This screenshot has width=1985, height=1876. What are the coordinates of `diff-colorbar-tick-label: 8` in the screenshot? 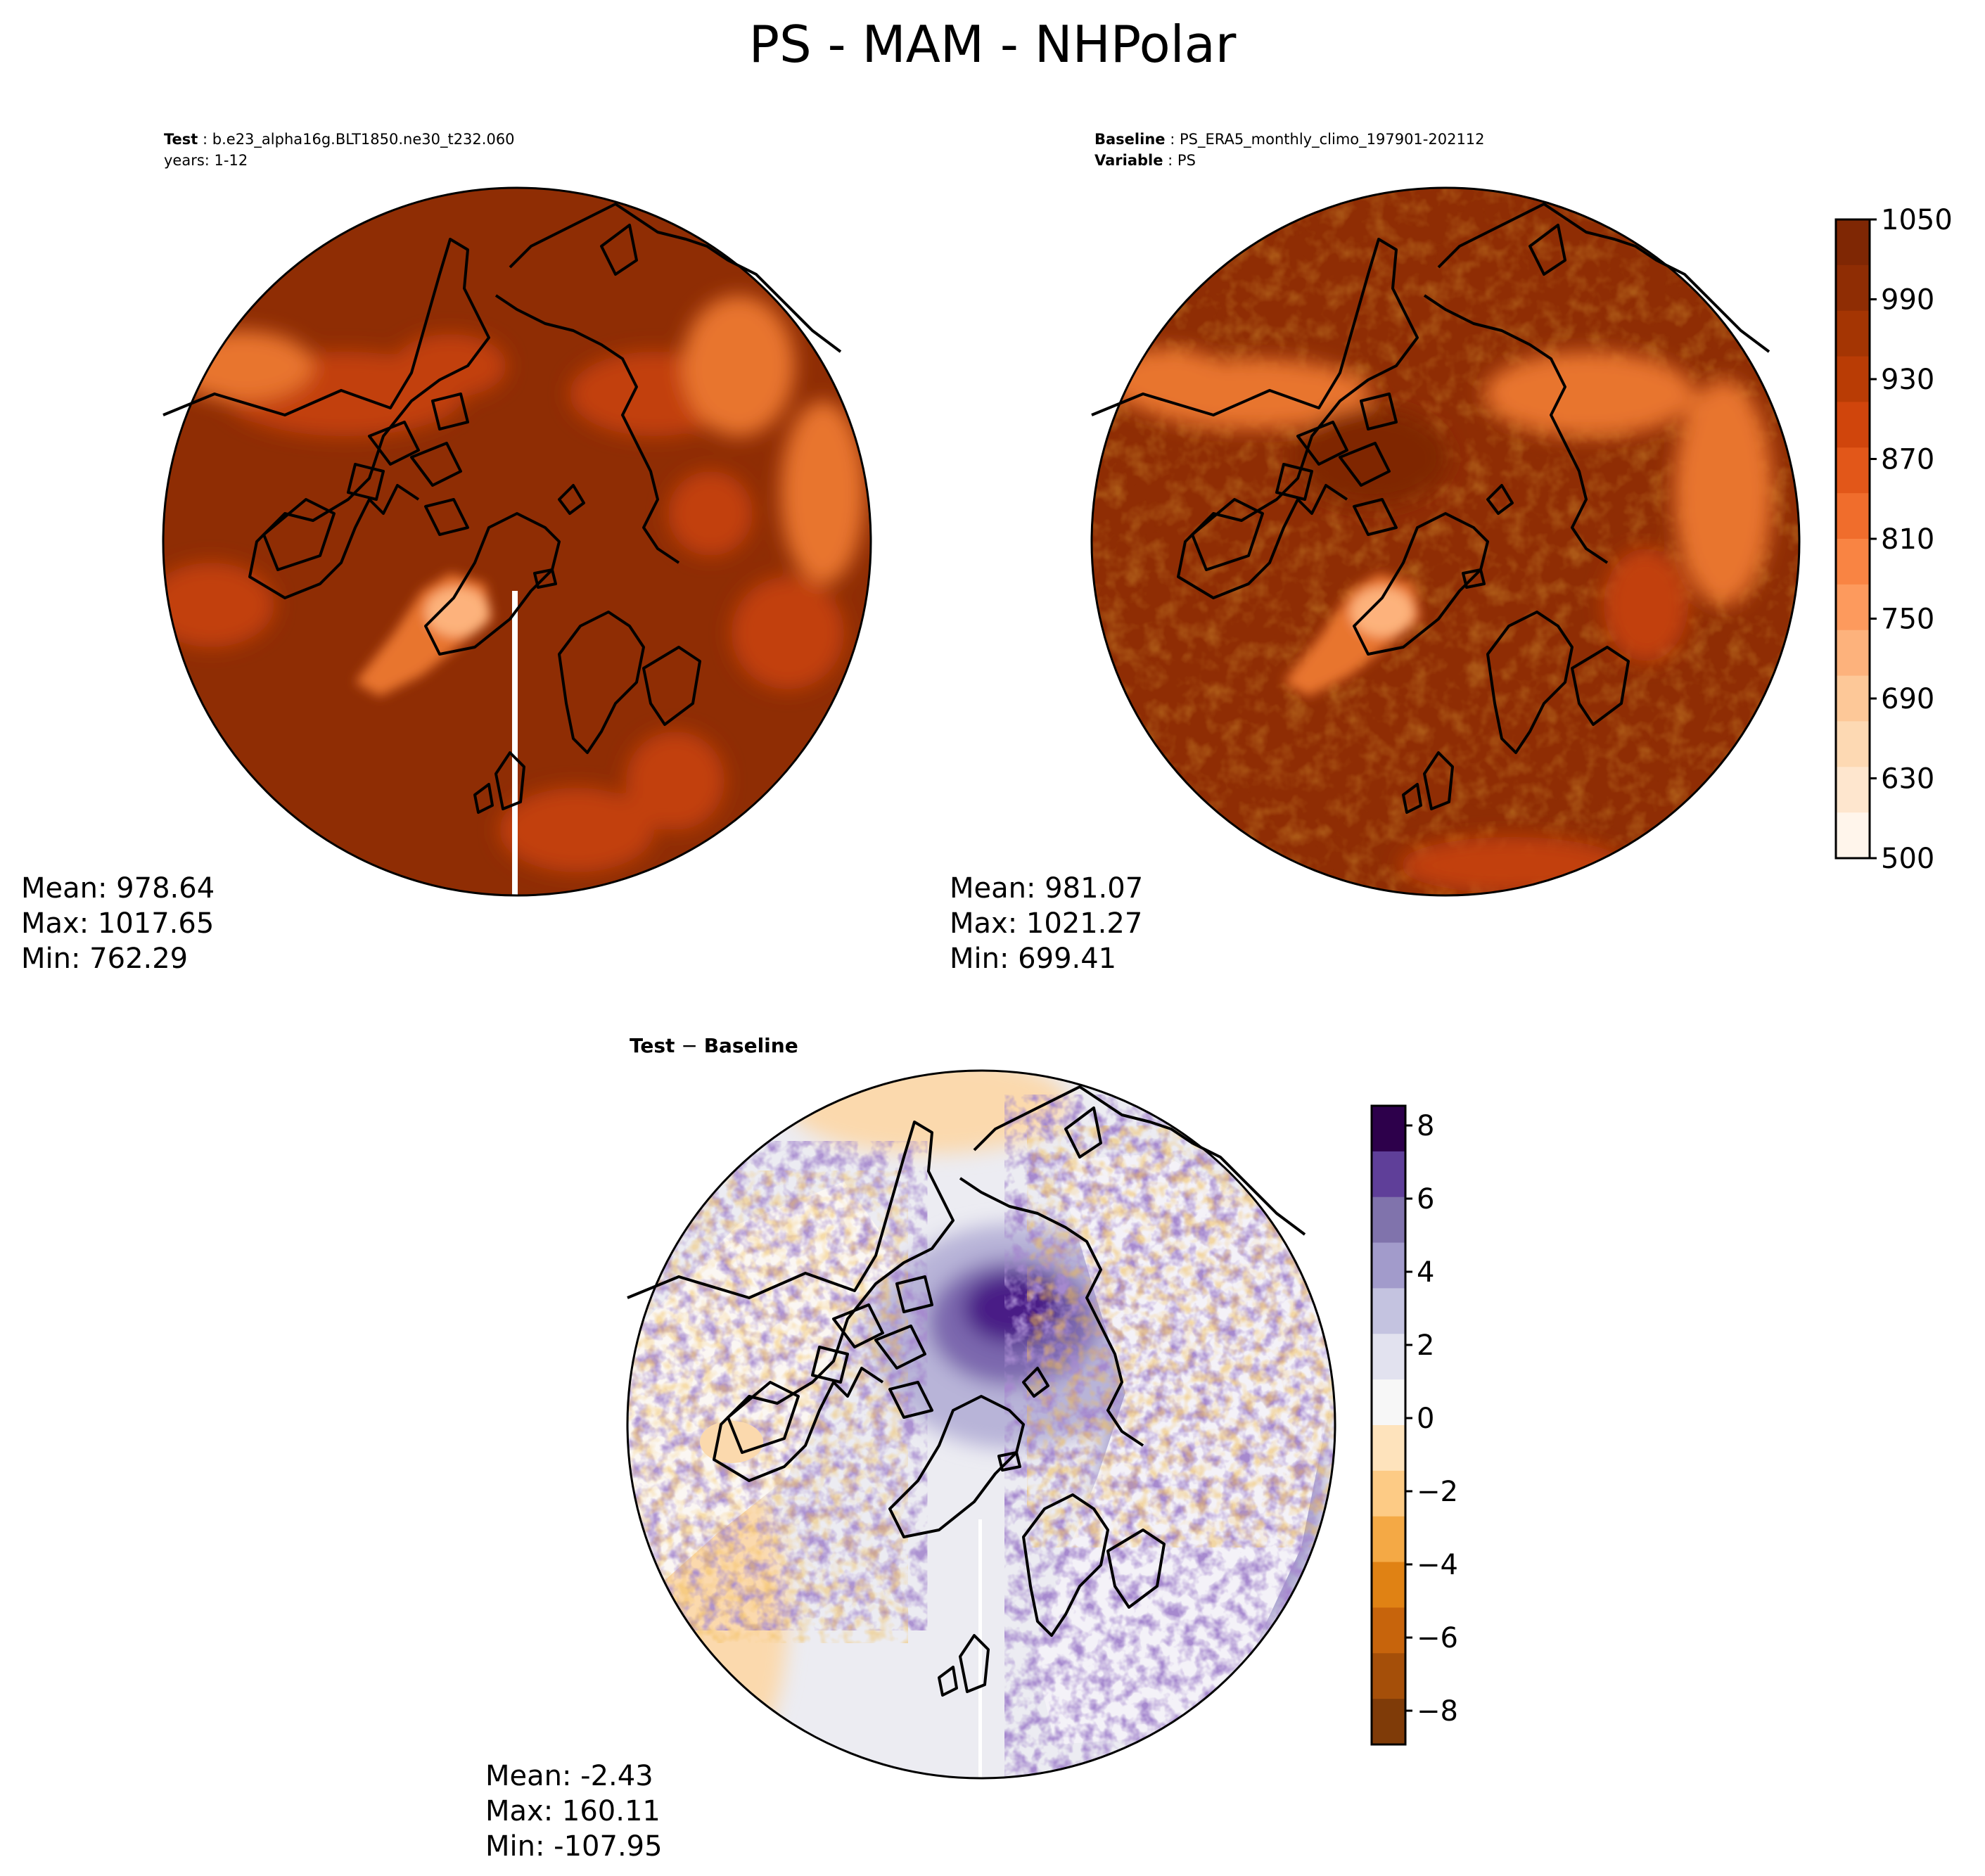 It's located at (1425, 1126).